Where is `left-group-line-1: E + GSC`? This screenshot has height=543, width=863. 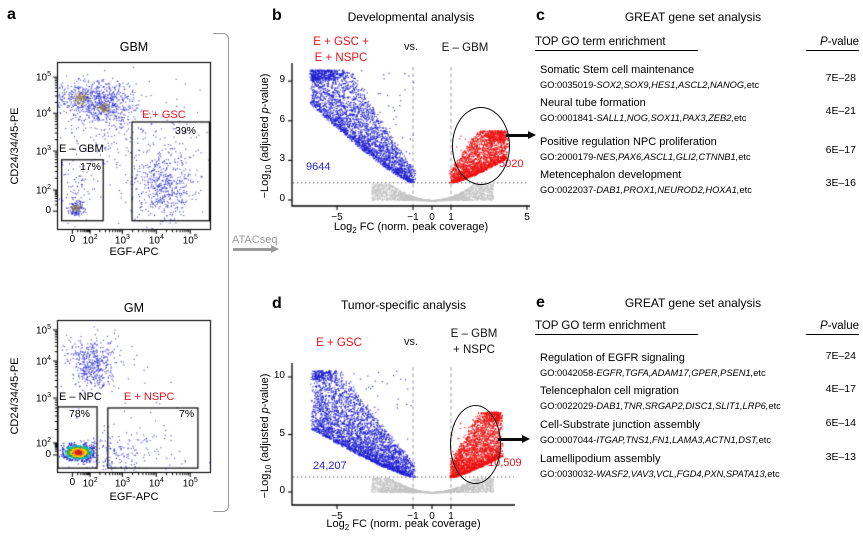 left-group-line-1: E + GSC is located at coordinates (339, 343).